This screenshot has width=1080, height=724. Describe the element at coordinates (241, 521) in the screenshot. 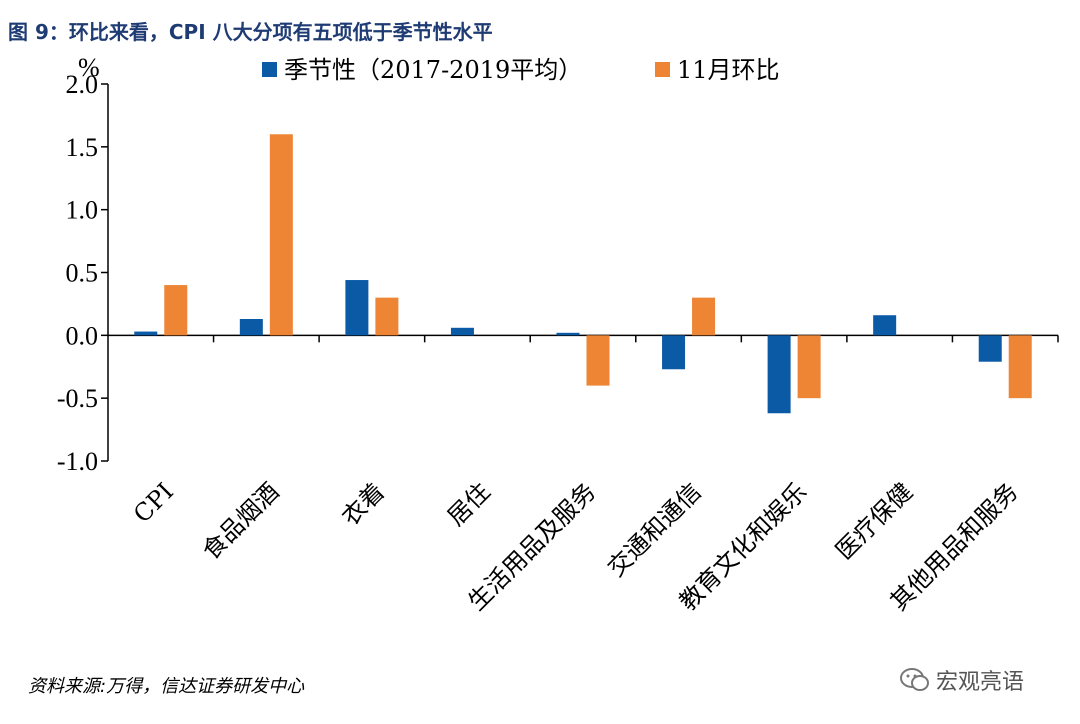

I see `x-tick-label: 食品烟酒` at that location.